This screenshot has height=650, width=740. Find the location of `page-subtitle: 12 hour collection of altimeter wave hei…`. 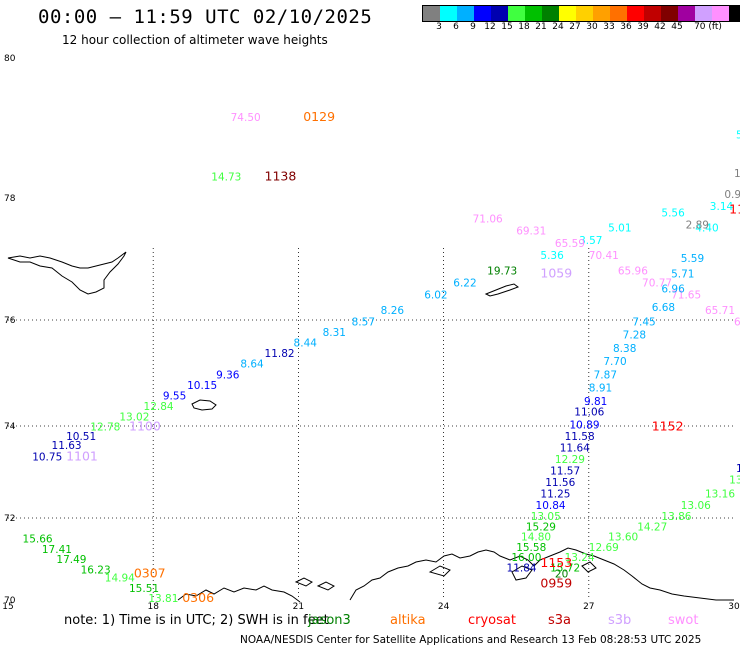

page-subtitle: 12 hour collection of altimeter wave hei… is located at coordinates (195, 40).